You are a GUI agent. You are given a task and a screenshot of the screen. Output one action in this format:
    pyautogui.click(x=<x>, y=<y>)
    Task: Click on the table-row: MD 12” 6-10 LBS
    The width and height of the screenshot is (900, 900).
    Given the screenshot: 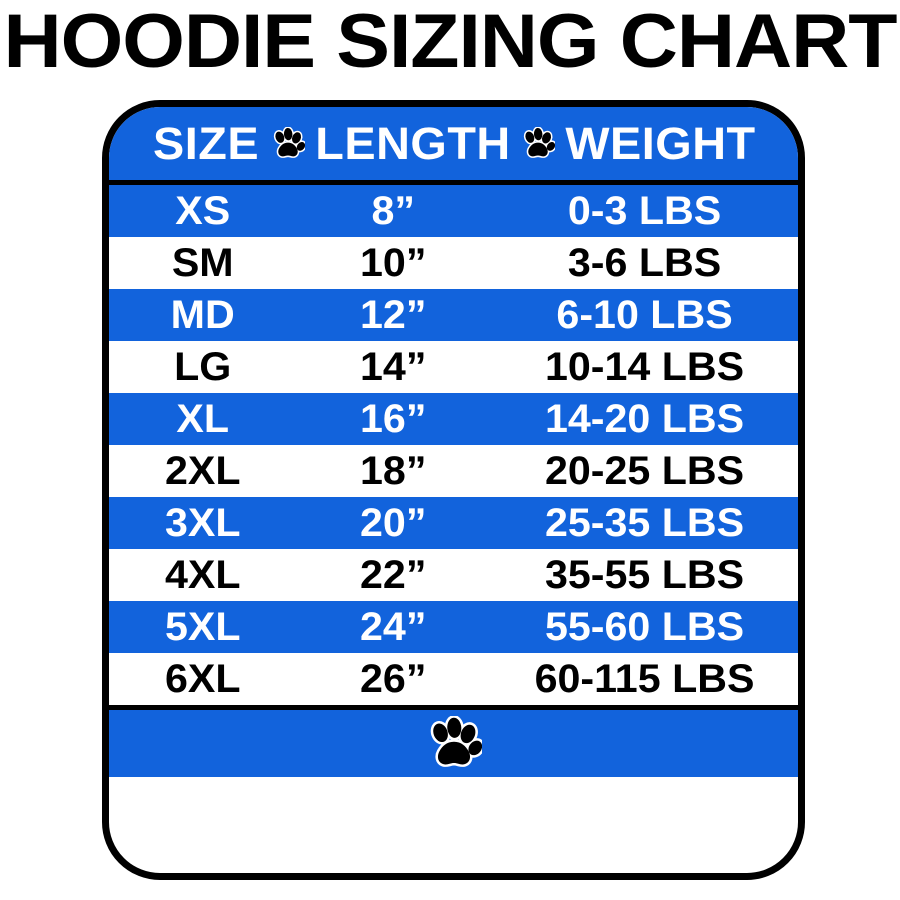 What is the action you would take?
    pyautogui.click(x=453, y=315)
    